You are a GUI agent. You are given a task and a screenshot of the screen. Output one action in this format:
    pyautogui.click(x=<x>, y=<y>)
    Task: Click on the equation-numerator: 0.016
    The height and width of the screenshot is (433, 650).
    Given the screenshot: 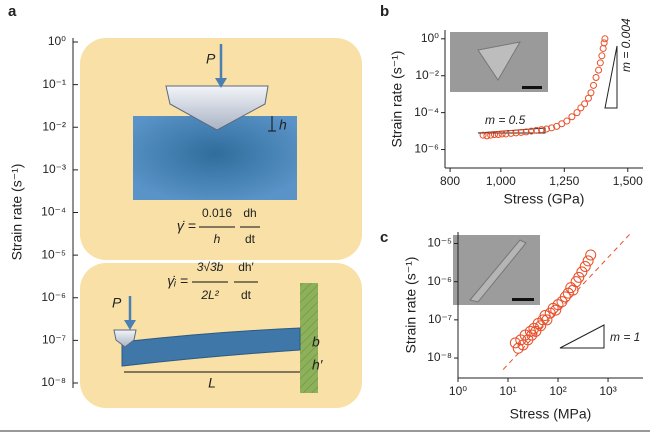 What is the action you would take?
    pyautogui.click(x=217, y=213)
    